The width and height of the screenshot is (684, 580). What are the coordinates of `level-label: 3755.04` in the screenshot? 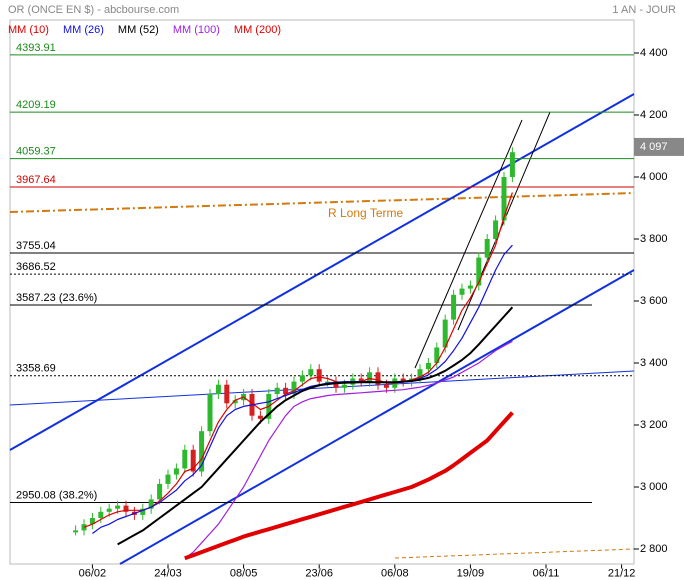 It's located at (36, 246).